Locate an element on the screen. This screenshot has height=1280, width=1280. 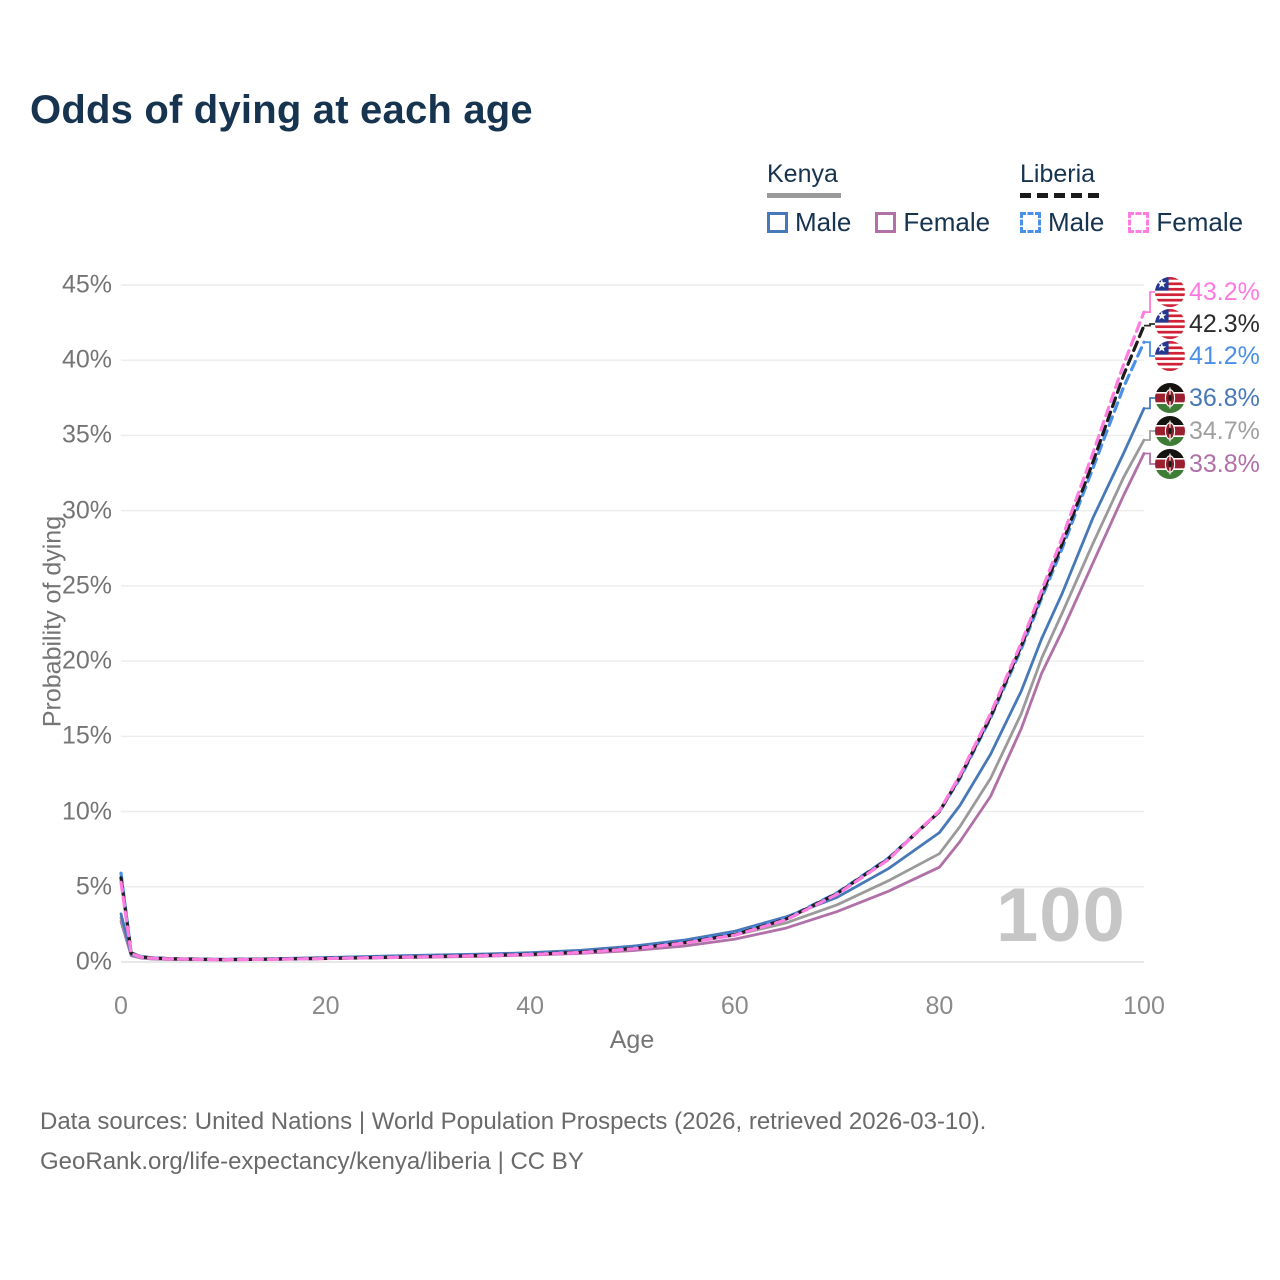
y-tick-label: 5% is located at coordinates (93, 886).